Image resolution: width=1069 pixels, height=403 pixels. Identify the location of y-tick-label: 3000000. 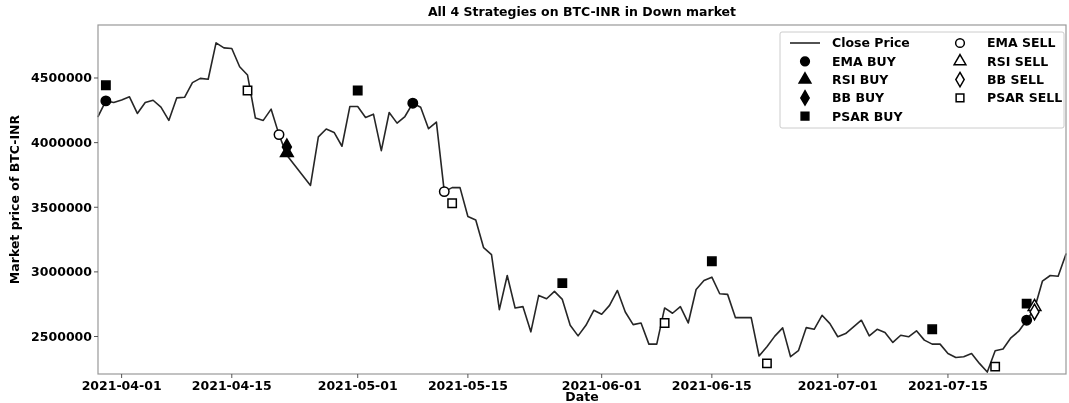
(62, 272).